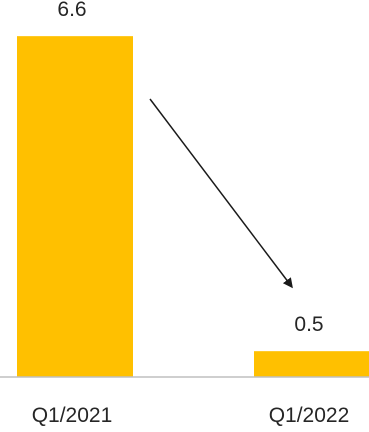  I want to click on bar-q1-2022, so click(311, 364).